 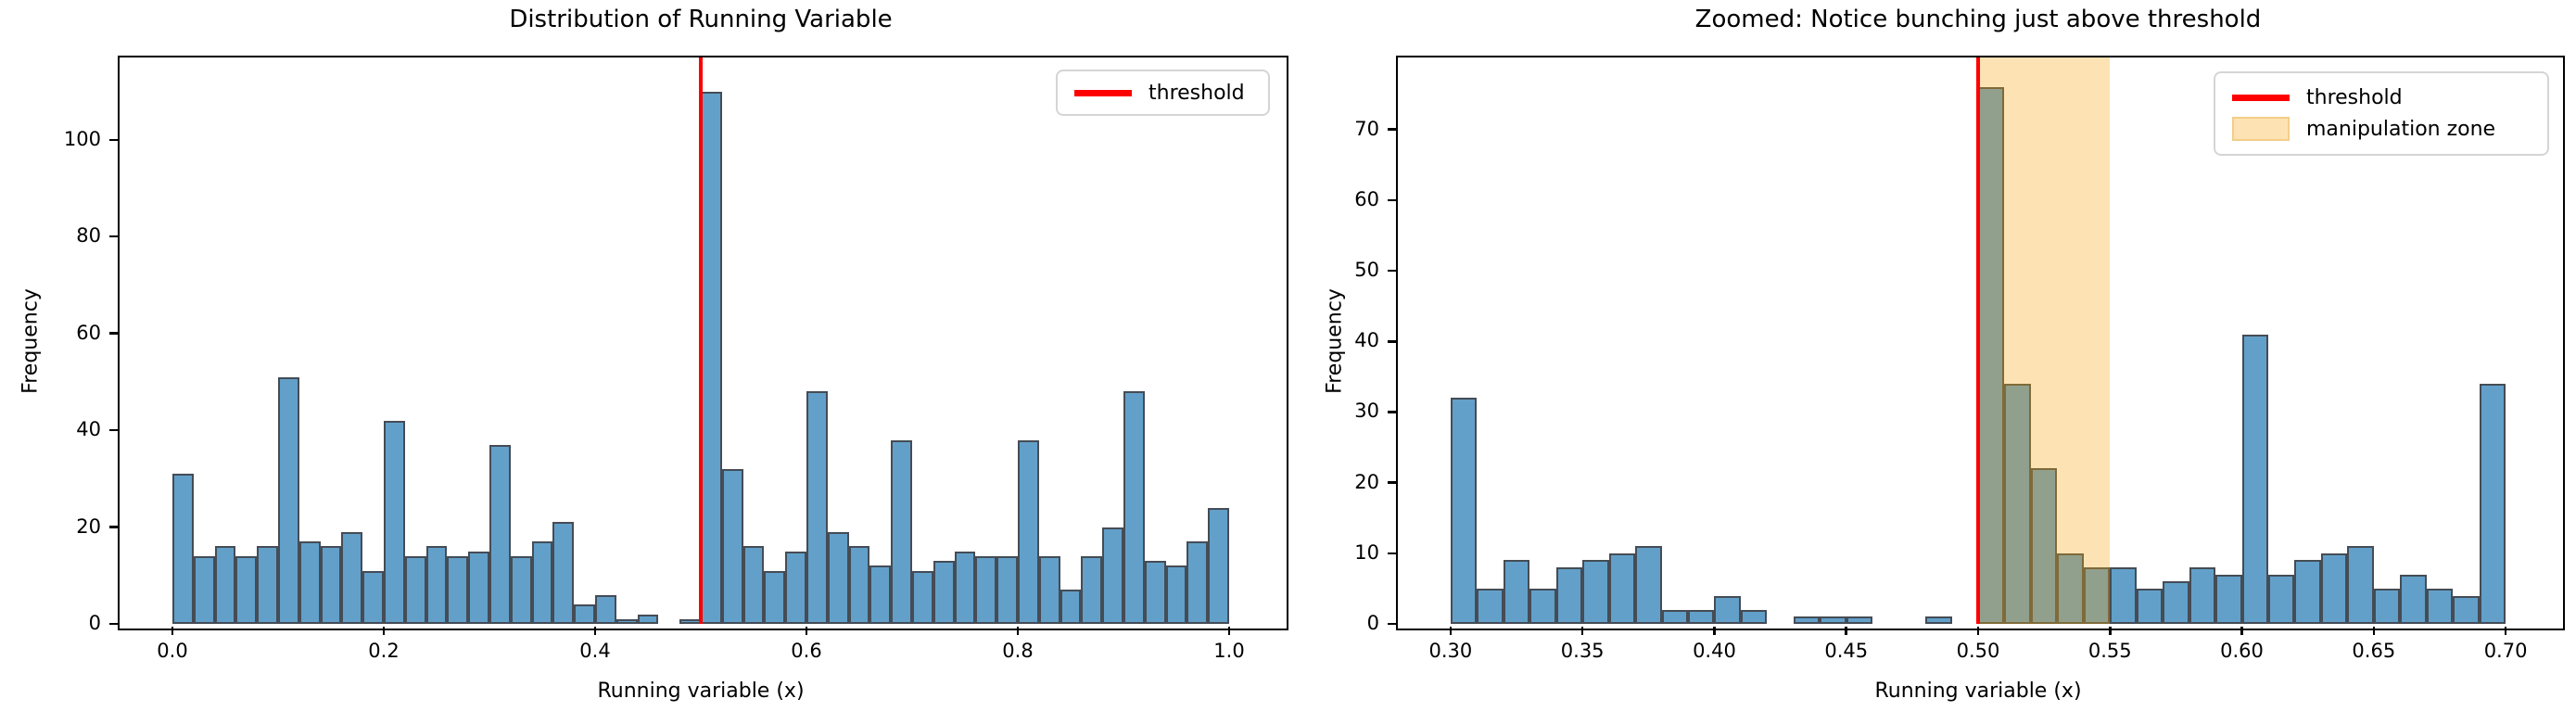 What do you see at coordinates (1978, 340) in the screenshot?
I see `right-threshold-line` at bounding box center [1978, 340].